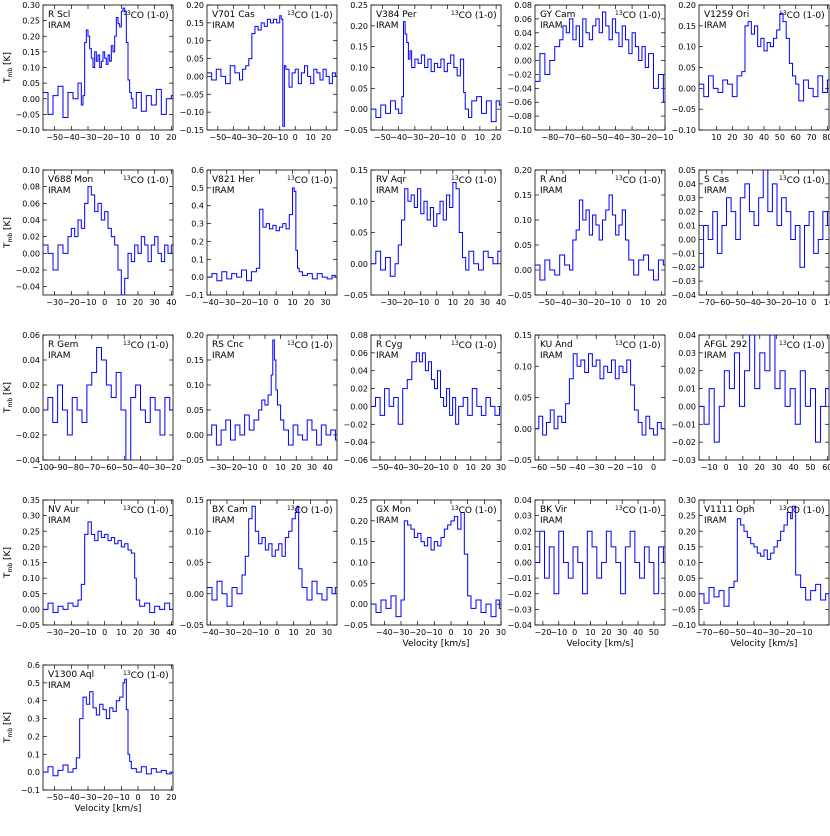 The image size is (830, 836). What do you see at coordinates (380, 467) in the screenshot?
I see `x-tick-label: −50` at bounding box center [380, 467].